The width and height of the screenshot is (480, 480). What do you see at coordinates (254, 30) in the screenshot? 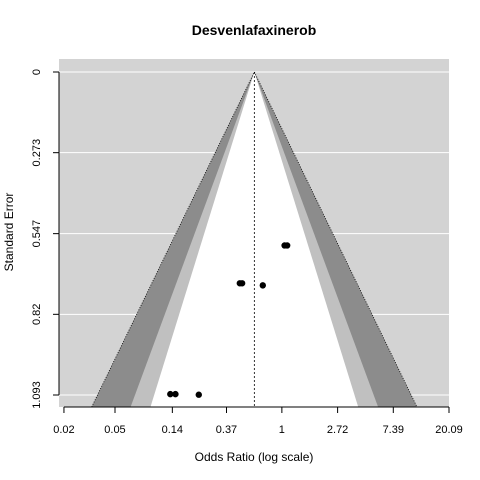
I see `chart-title: Desvenlafaxinerob` at bounding box center [254, 30].